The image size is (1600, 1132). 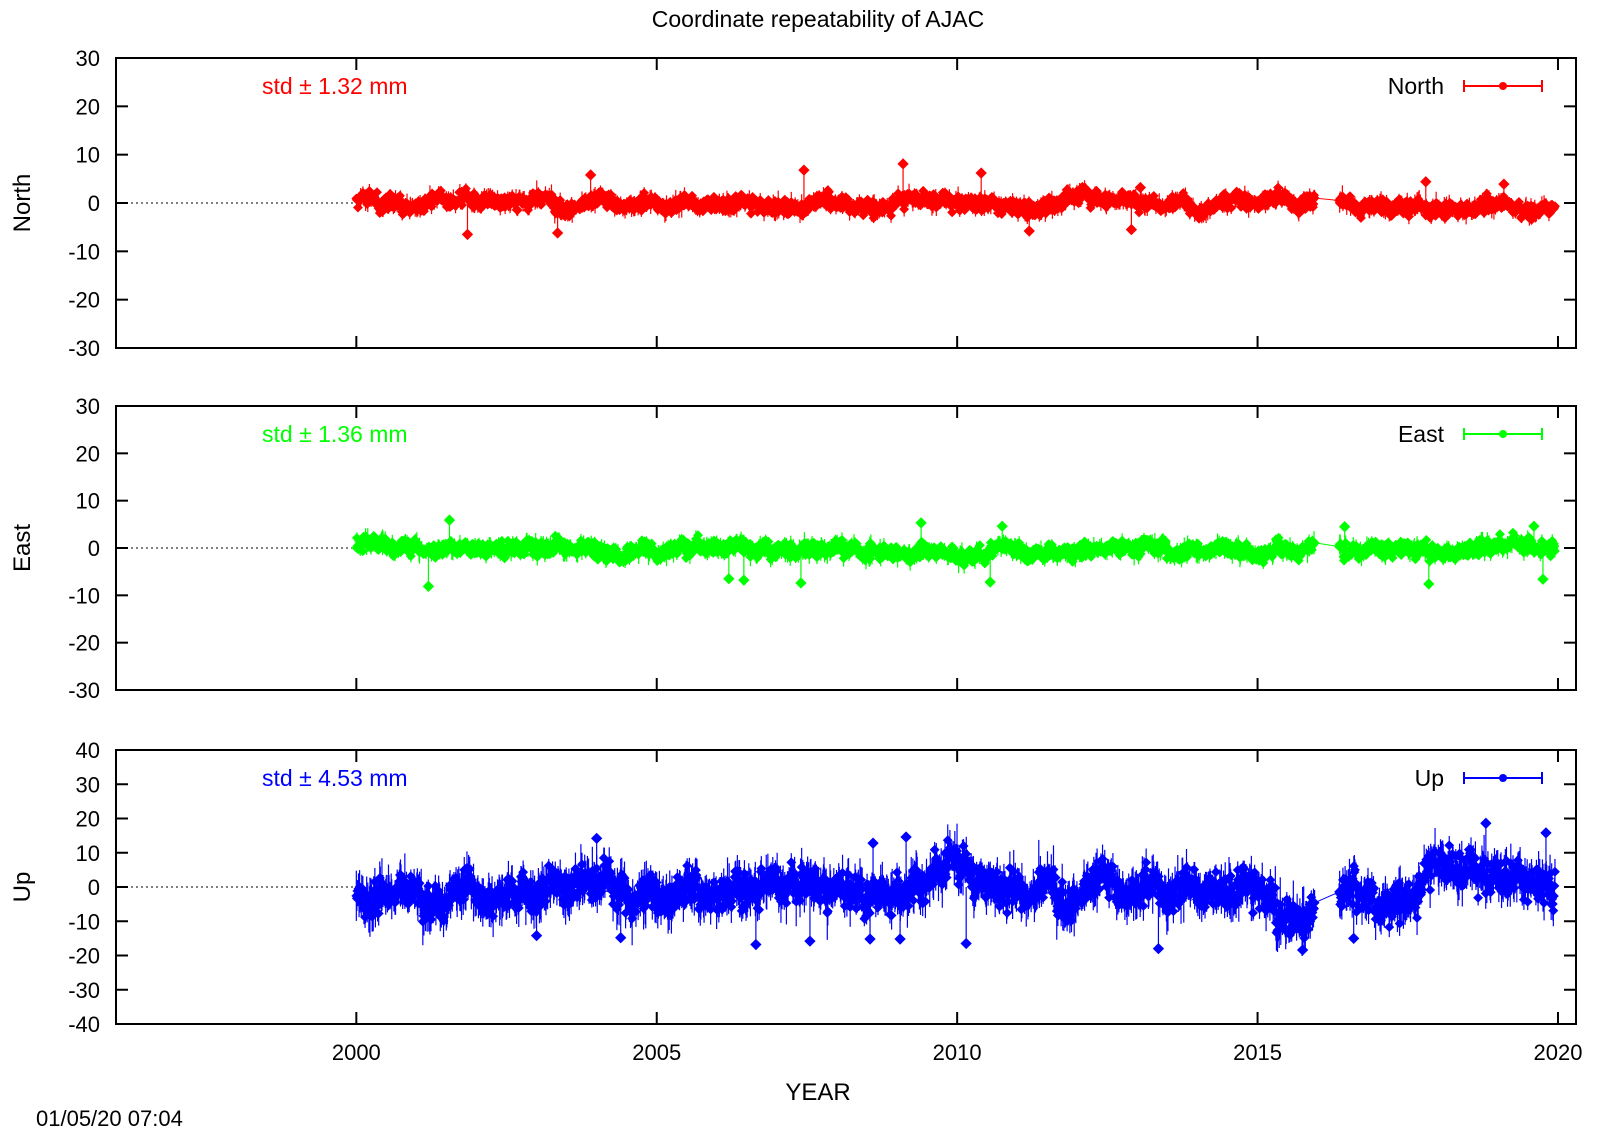 I want to click on chart-title: Coordinate repeatability of AJAC, so click(x=818, y=19).